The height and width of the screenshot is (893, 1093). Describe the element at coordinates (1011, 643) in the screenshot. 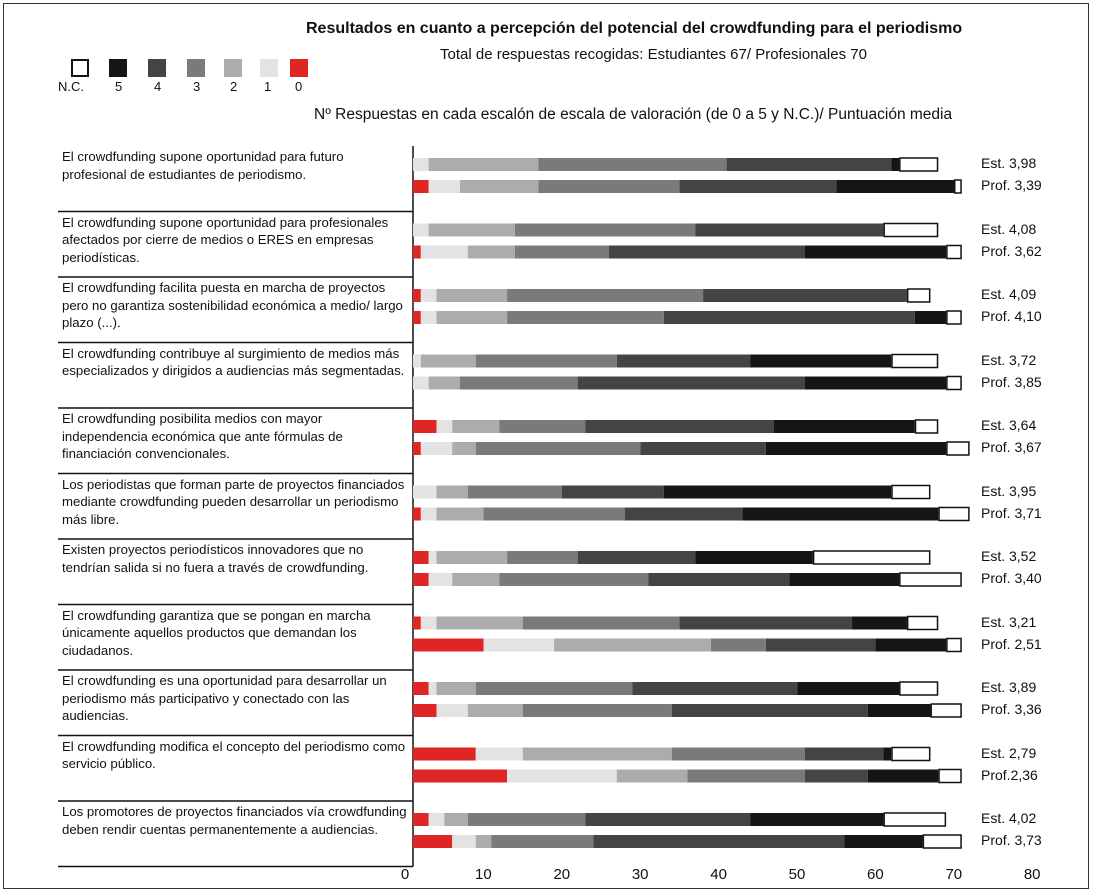

I see `prof-score-label: Prof. 2,51` at that location.